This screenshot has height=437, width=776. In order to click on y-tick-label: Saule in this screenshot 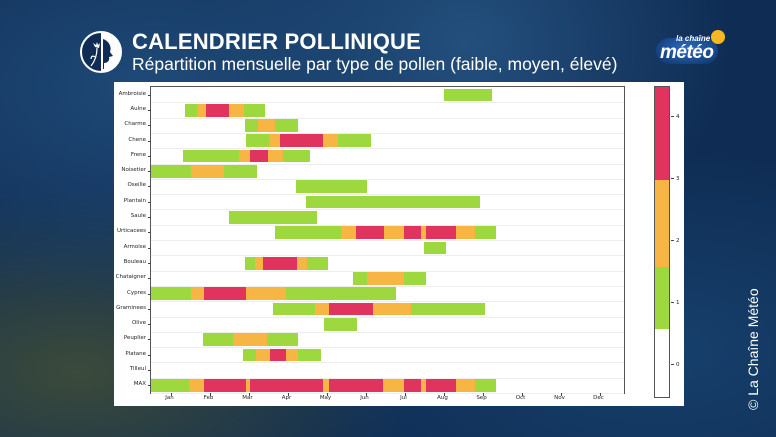, I will do `click(138, 216)`.